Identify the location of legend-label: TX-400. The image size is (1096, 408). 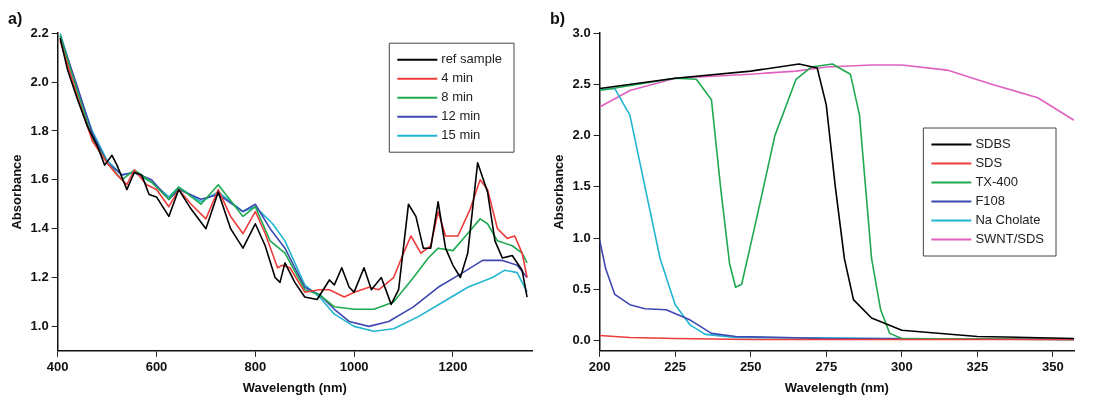
(997, 182).